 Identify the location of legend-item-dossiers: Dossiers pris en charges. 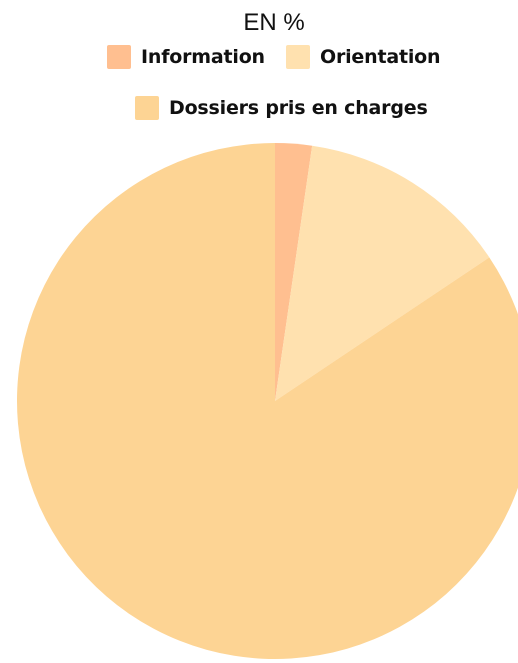
(281, 108).